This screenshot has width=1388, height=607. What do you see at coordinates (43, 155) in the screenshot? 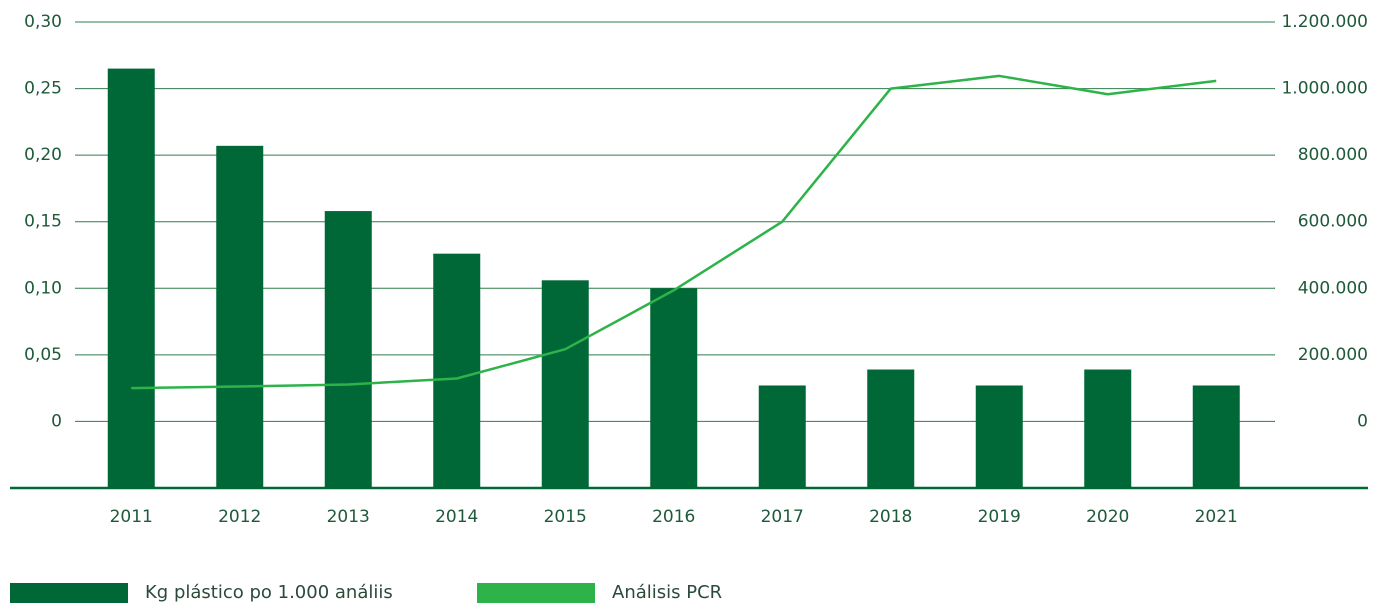
I see `y-tick-label: 0,20` at bounding box center [43, 155].